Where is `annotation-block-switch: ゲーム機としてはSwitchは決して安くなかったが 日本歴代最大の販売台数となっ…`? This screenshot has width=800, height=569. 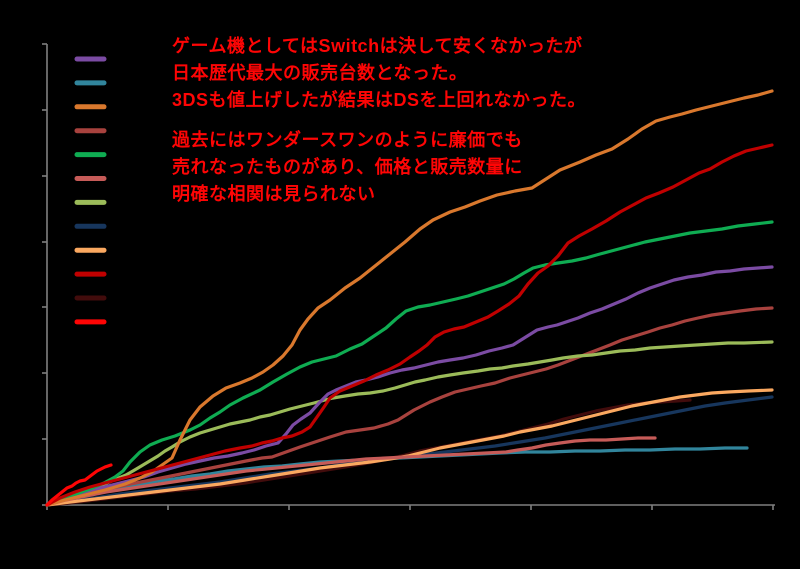
annotation-block-switch: ゲーム機としてはSwitchは決して安くなかったが 日本歴代最大の販売台数となっ… is located at coordinates (379, 73).